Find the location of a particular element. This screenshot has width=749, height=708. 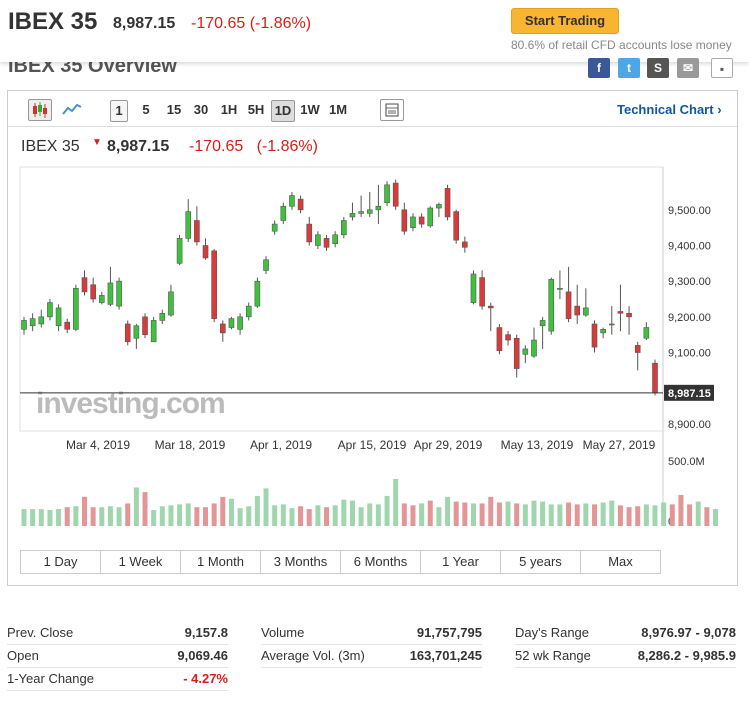

range-button: 1 Day is located at coordinates (61, 562).